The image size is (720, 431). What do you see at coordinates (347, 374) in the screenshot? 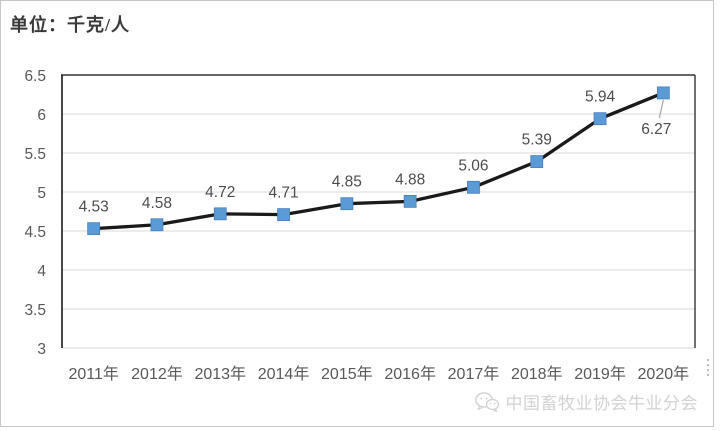
I see `x-tick-label: 2015年` at bounding box center [347, 374].